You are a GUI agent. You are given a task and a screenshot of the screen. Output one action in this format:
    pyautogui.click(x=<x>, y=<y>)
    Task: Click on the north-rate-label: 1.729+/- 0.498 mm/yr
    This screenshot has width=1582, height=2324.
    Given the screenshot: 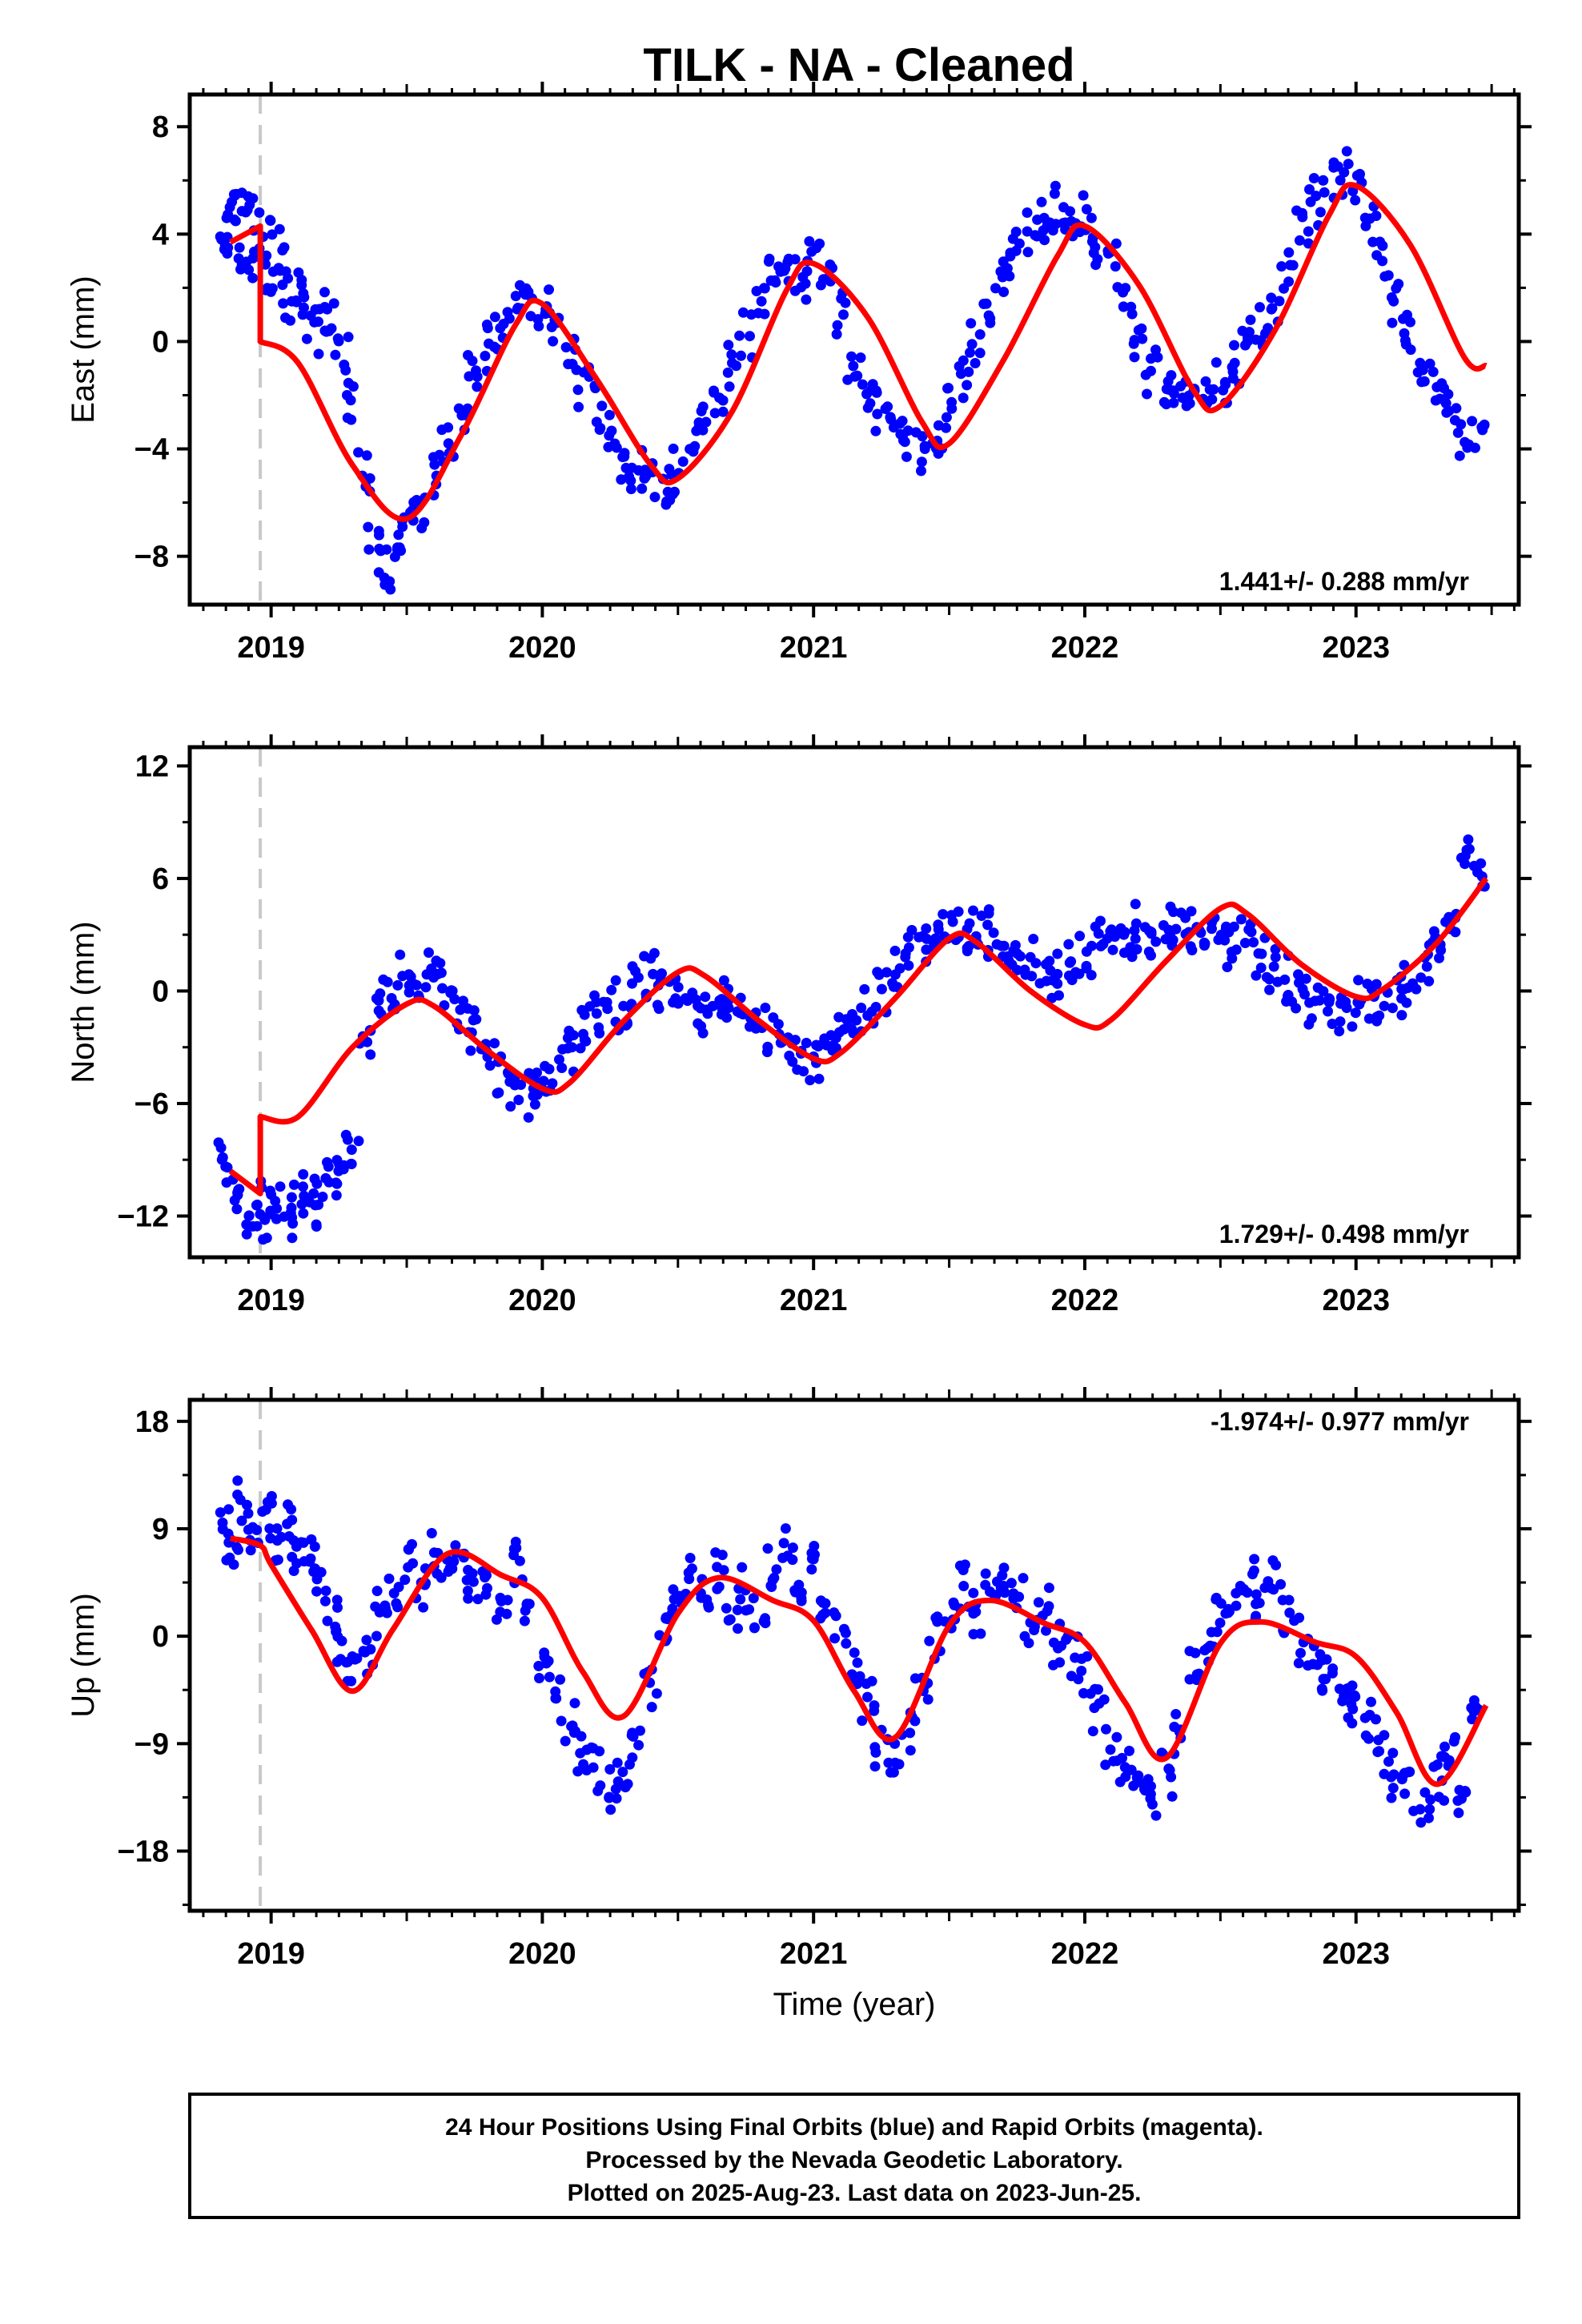 What is the action you would take?
    pyautogui.click(x=1344, y=1234)
    